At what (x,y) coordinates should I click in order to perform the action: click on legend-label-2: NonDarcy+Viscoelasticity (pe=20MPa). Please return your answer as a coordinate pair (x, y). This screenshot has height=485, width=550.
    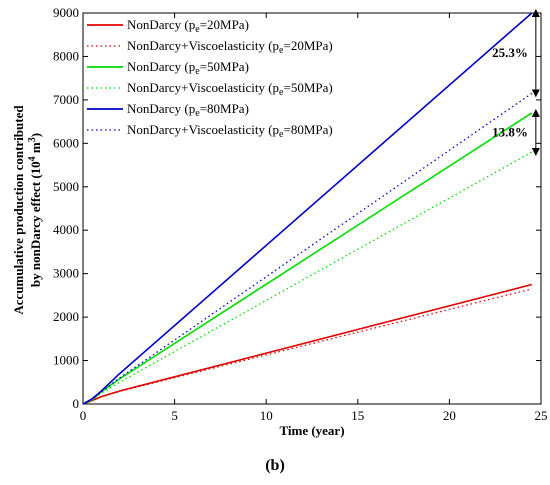
    Looking at the image, I should click on (230, 47).